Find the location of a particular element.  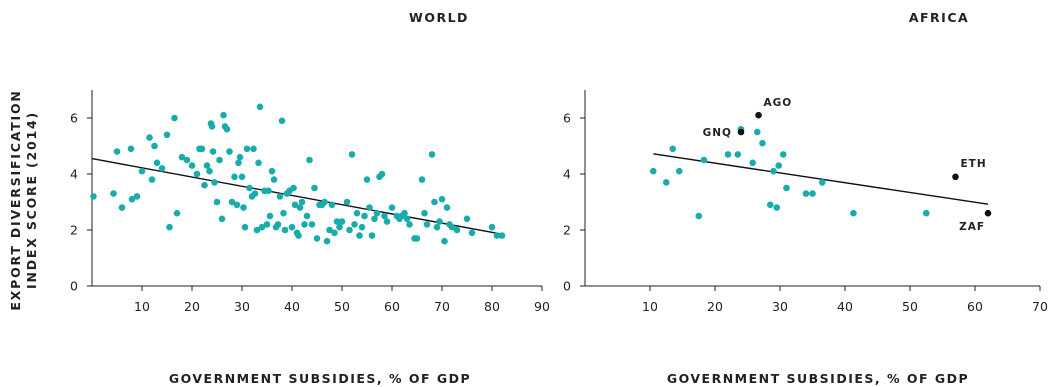

y-tick-label: 4 is located at coordinates (567, 174).